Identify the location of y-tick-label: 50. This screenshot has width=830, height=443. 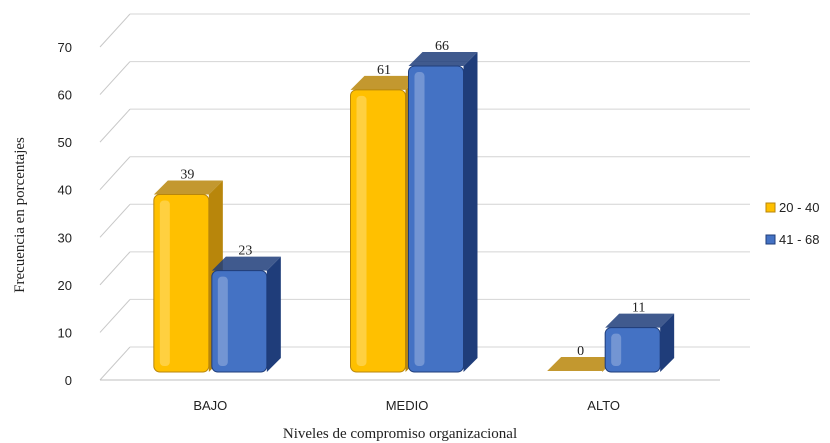
(65, 142).